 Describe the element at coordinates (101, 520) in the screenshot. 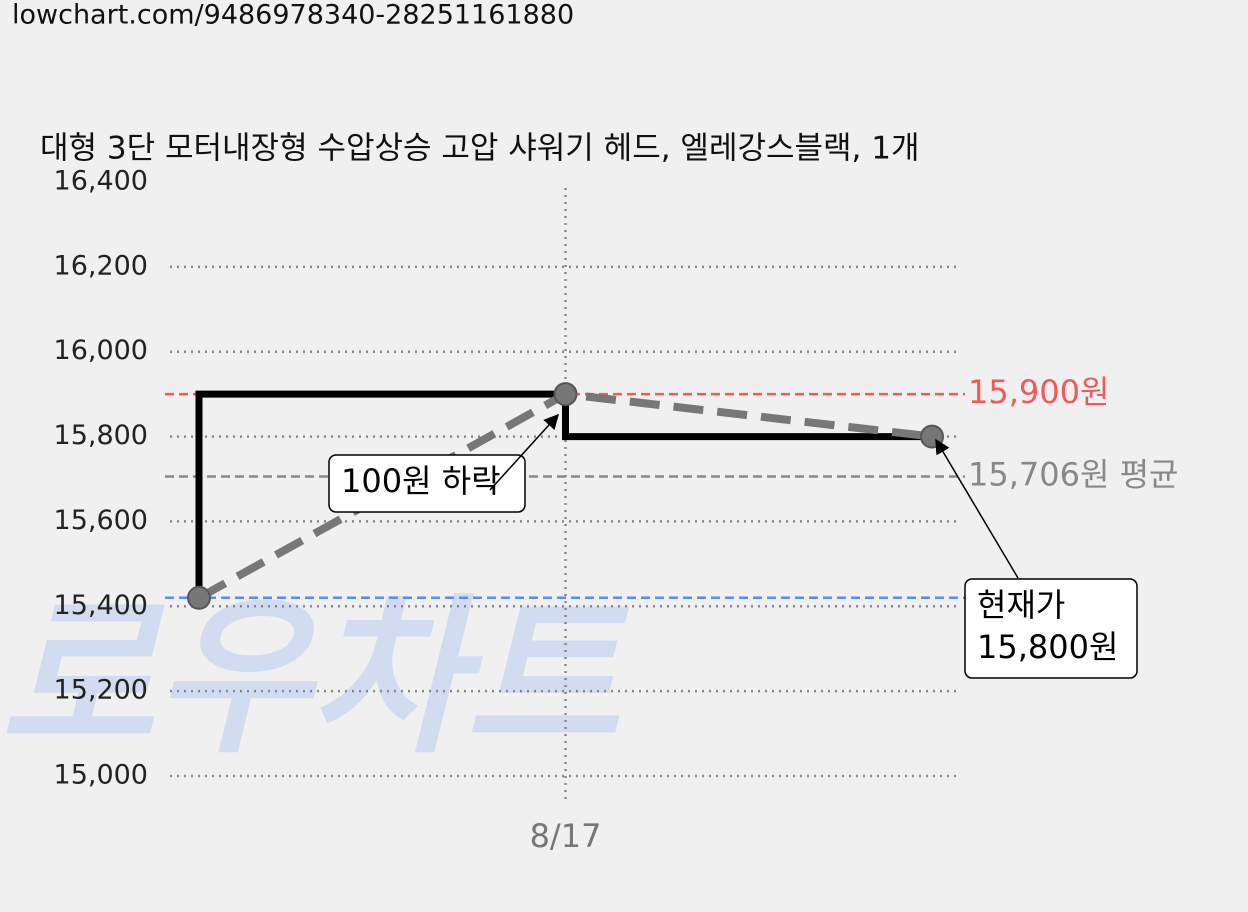

I see `y-tick-label: 15,600` at that location.